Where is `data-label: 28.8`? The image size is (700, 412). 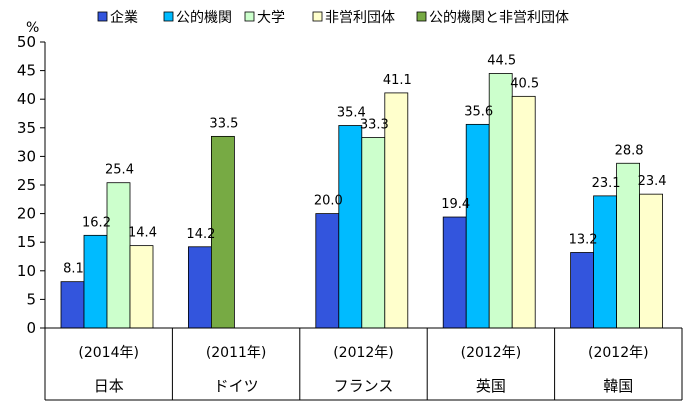
data-label: 28.8 is located at coordinates (629, 150).